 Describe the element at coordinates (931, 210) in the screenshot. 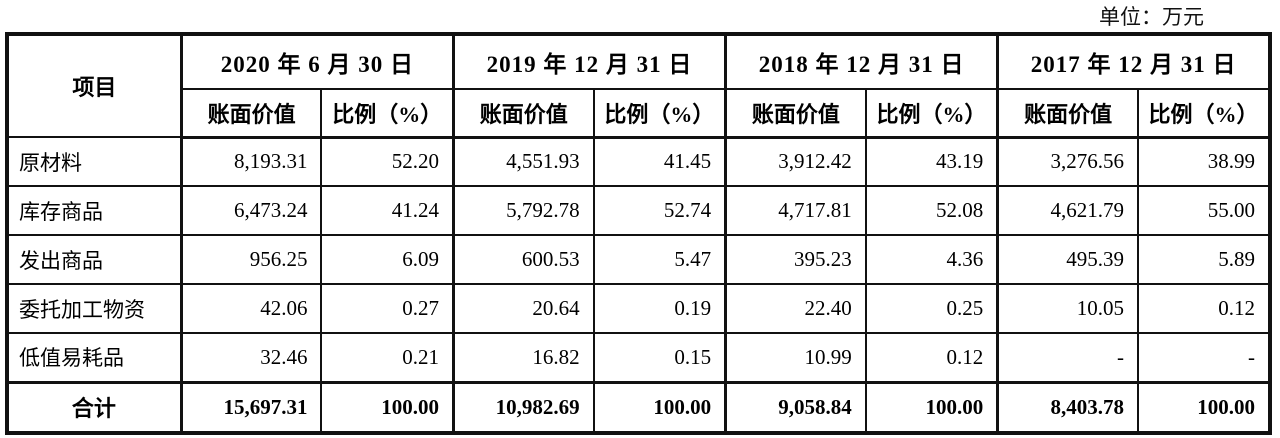

I see `cell-value: 52.08` at that location.